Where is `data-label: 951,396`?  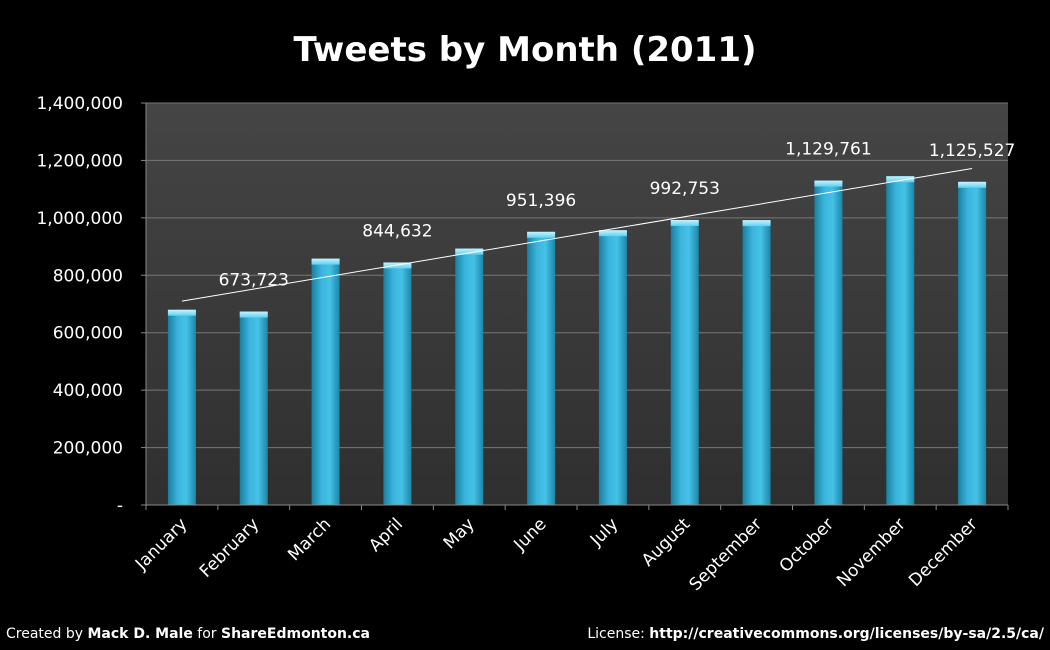 data-label: 951,396 is located at coordinates (541, 201).